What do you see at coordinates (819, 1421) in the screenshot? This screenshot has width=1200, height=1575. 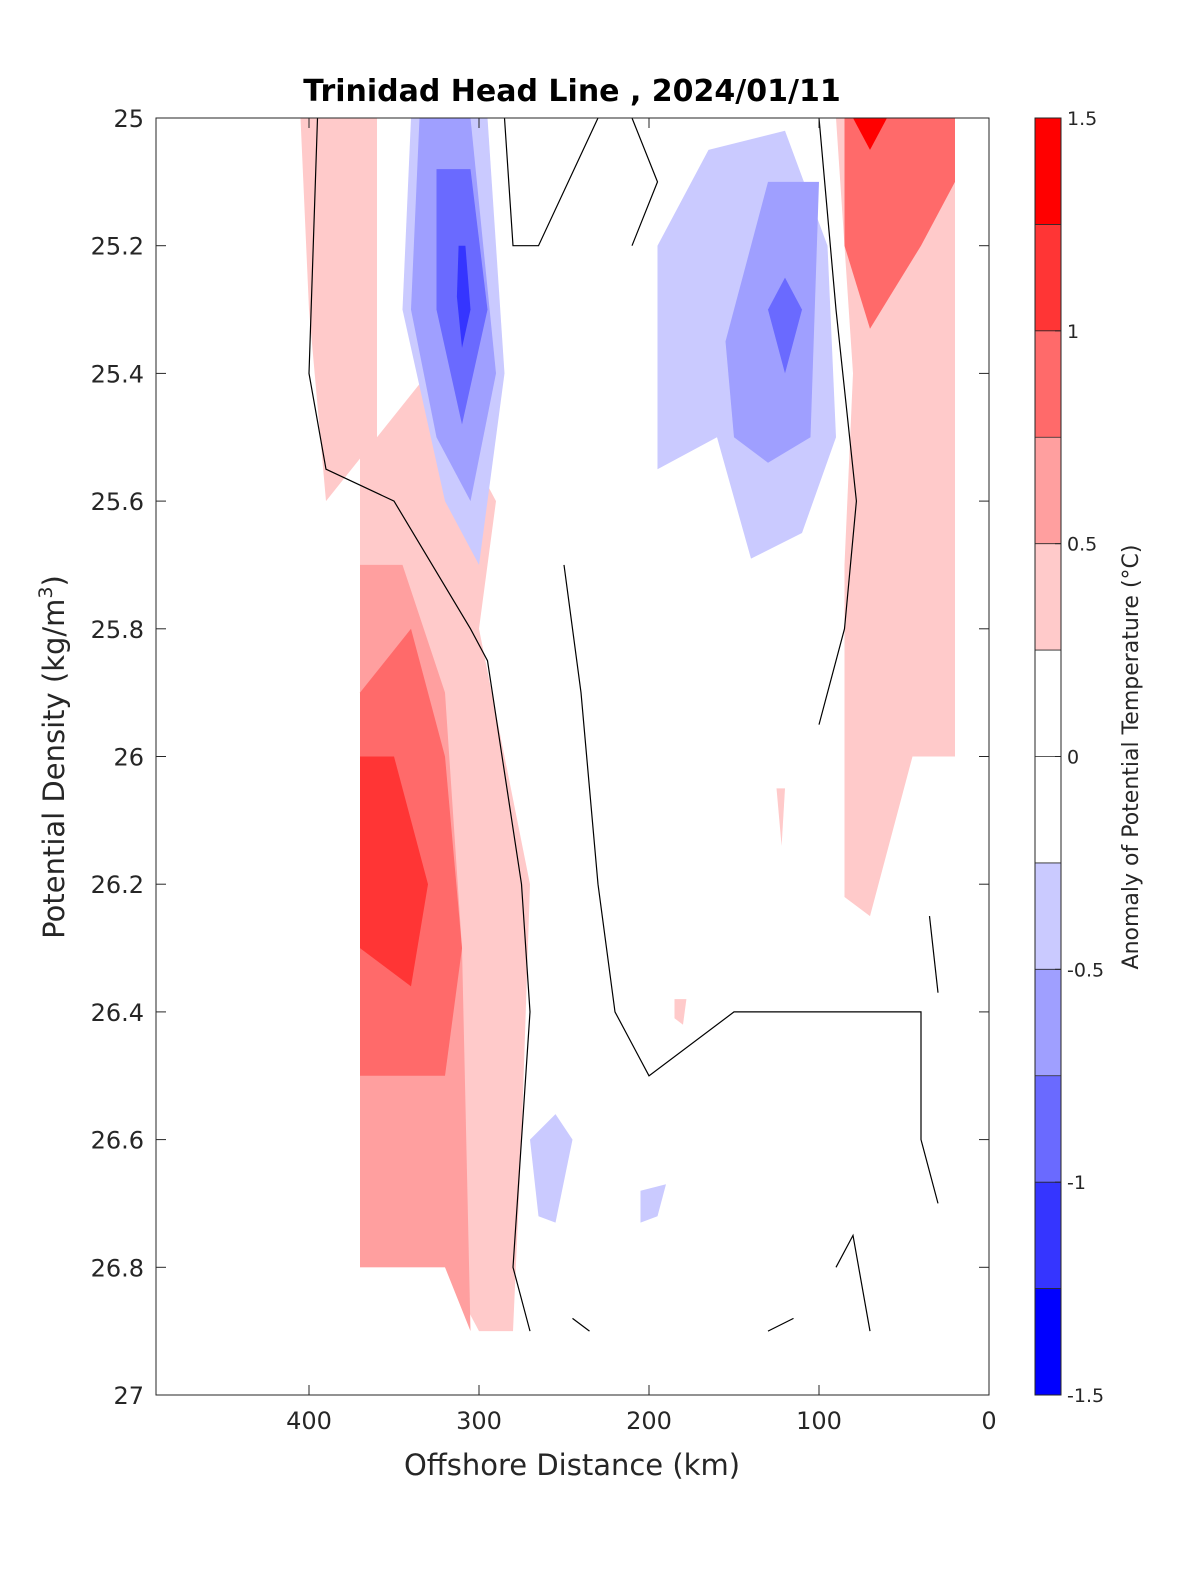 I see `x-tick-label: 100` at bounding box center [819, 1421].